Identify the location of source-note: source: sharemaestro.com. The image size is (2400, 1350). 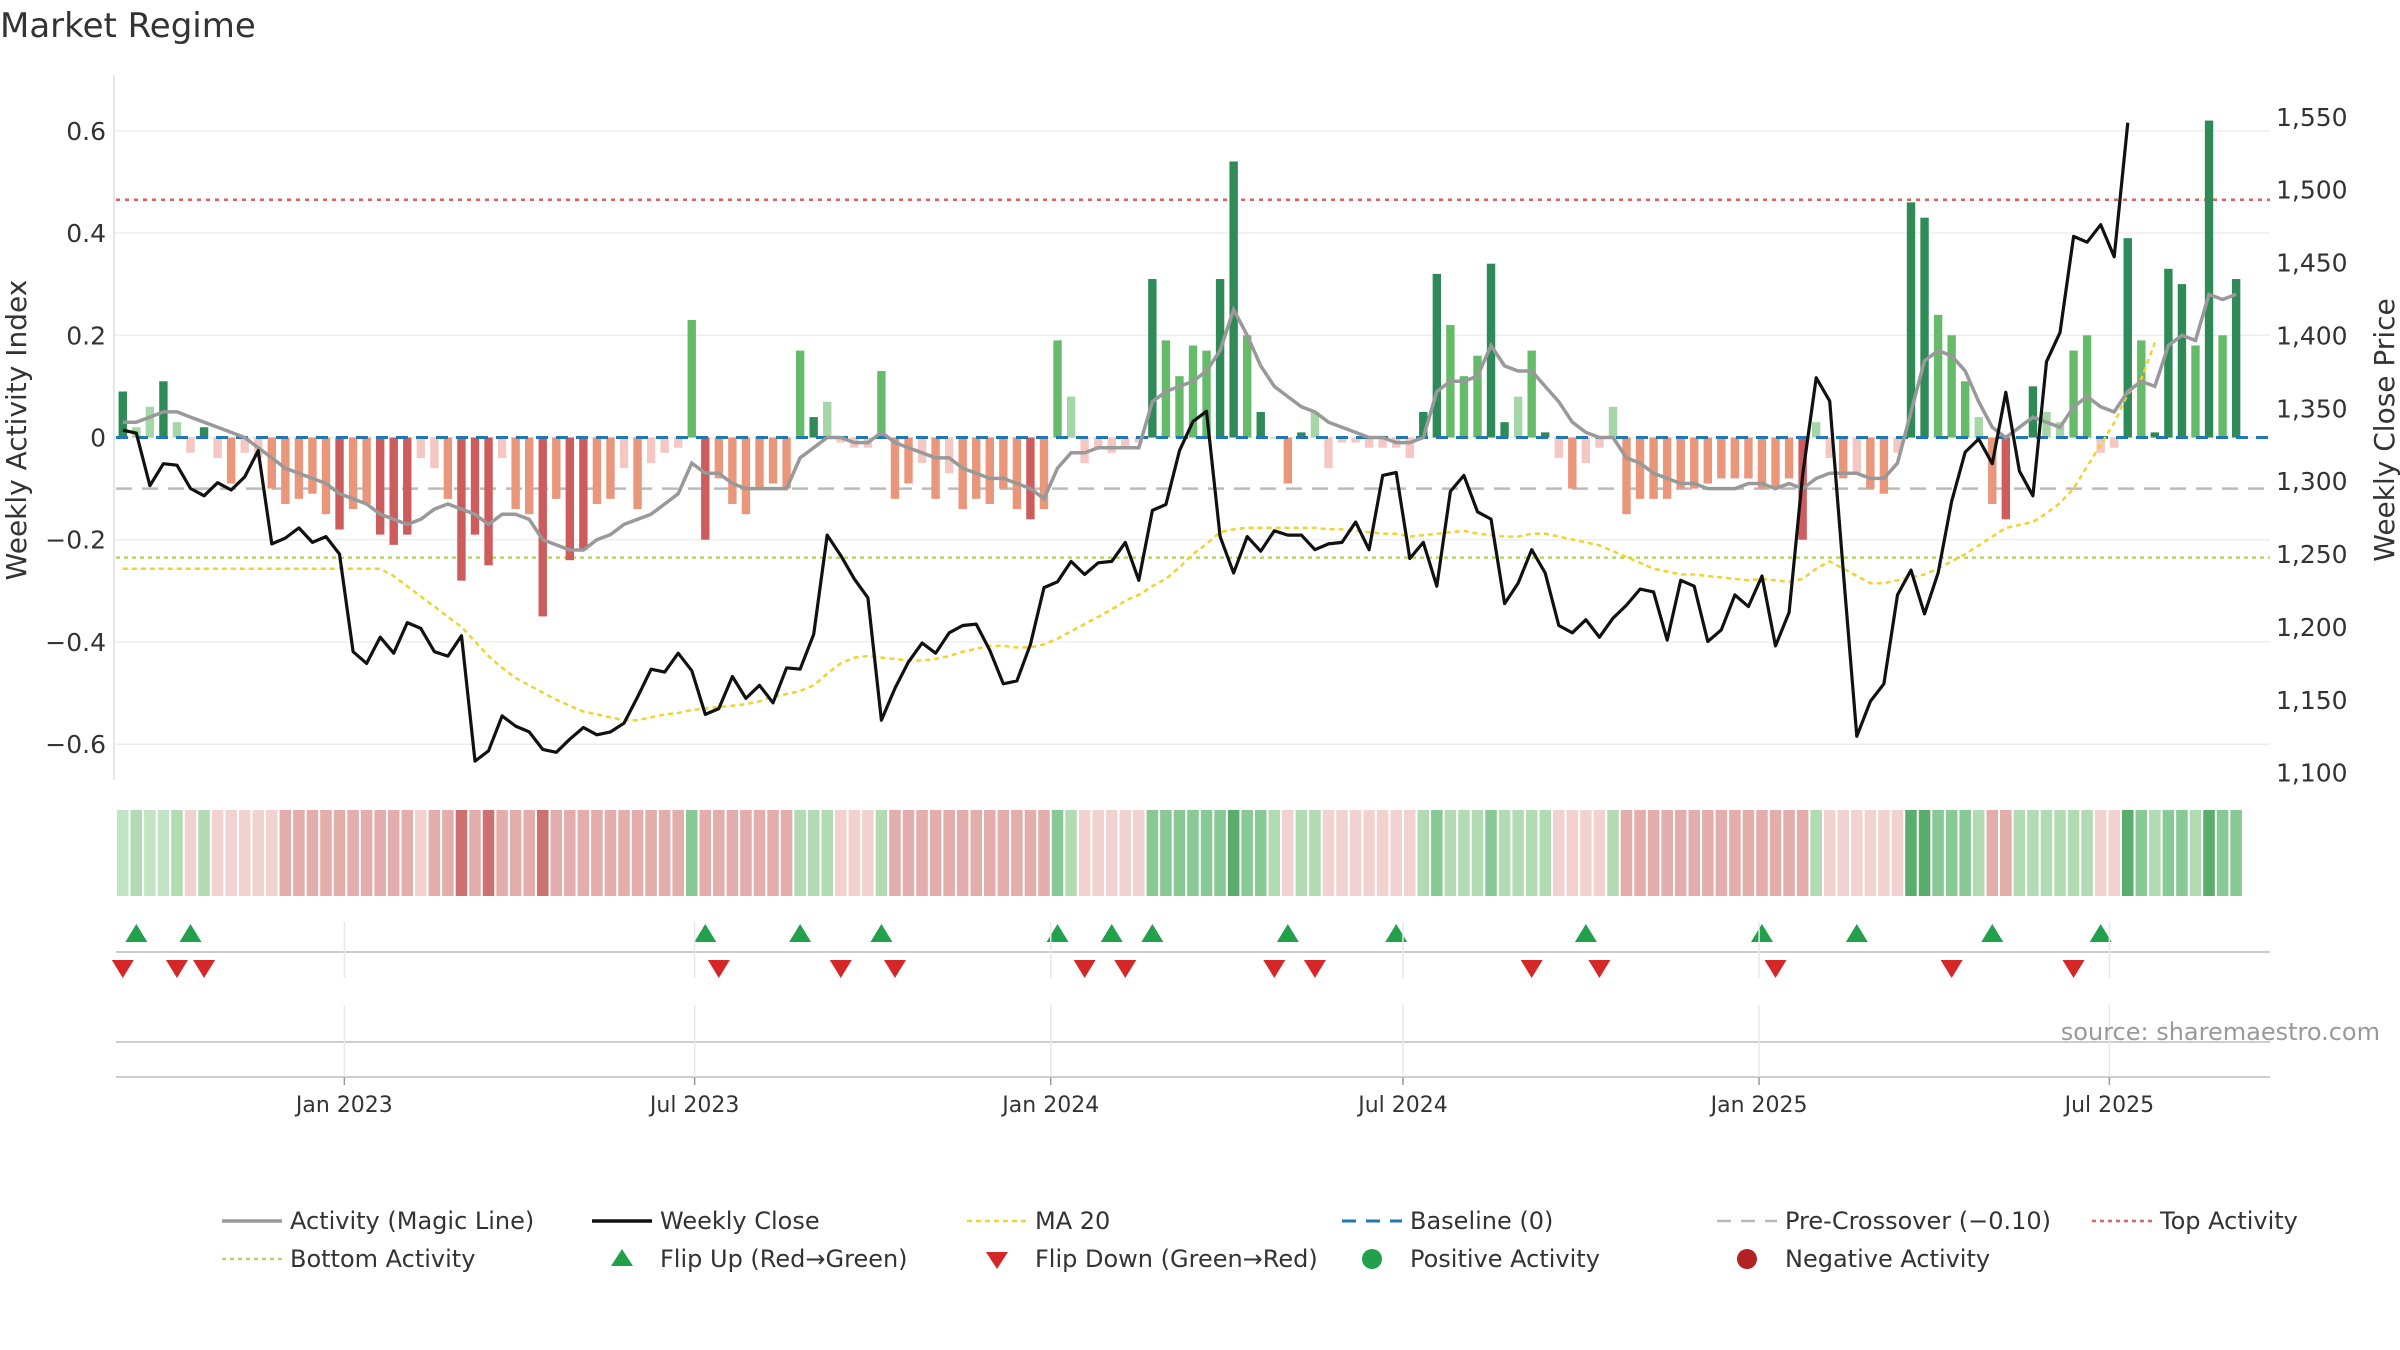
(2220, 1032).